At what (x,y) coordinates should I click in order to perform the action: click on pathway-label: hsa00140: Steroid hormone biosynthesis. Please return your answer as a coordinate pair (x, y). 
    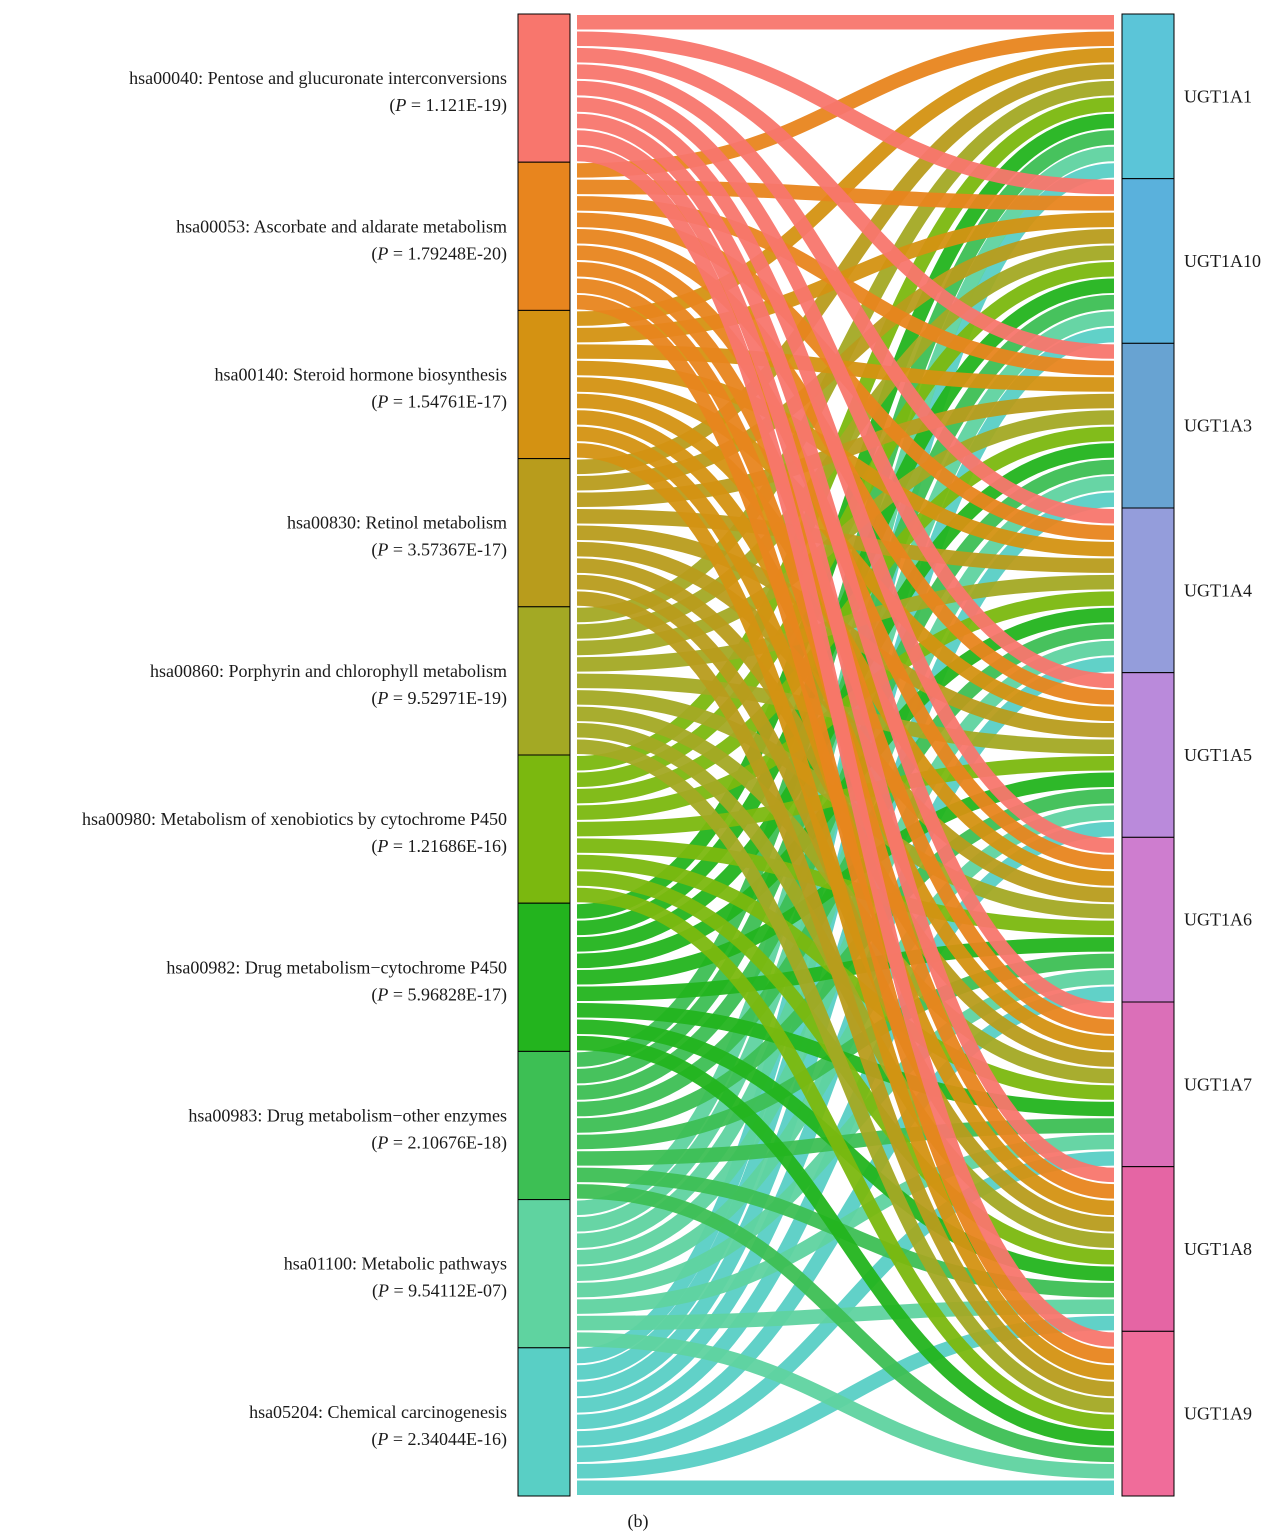
    Looking at the image, I should click on (361, 375).